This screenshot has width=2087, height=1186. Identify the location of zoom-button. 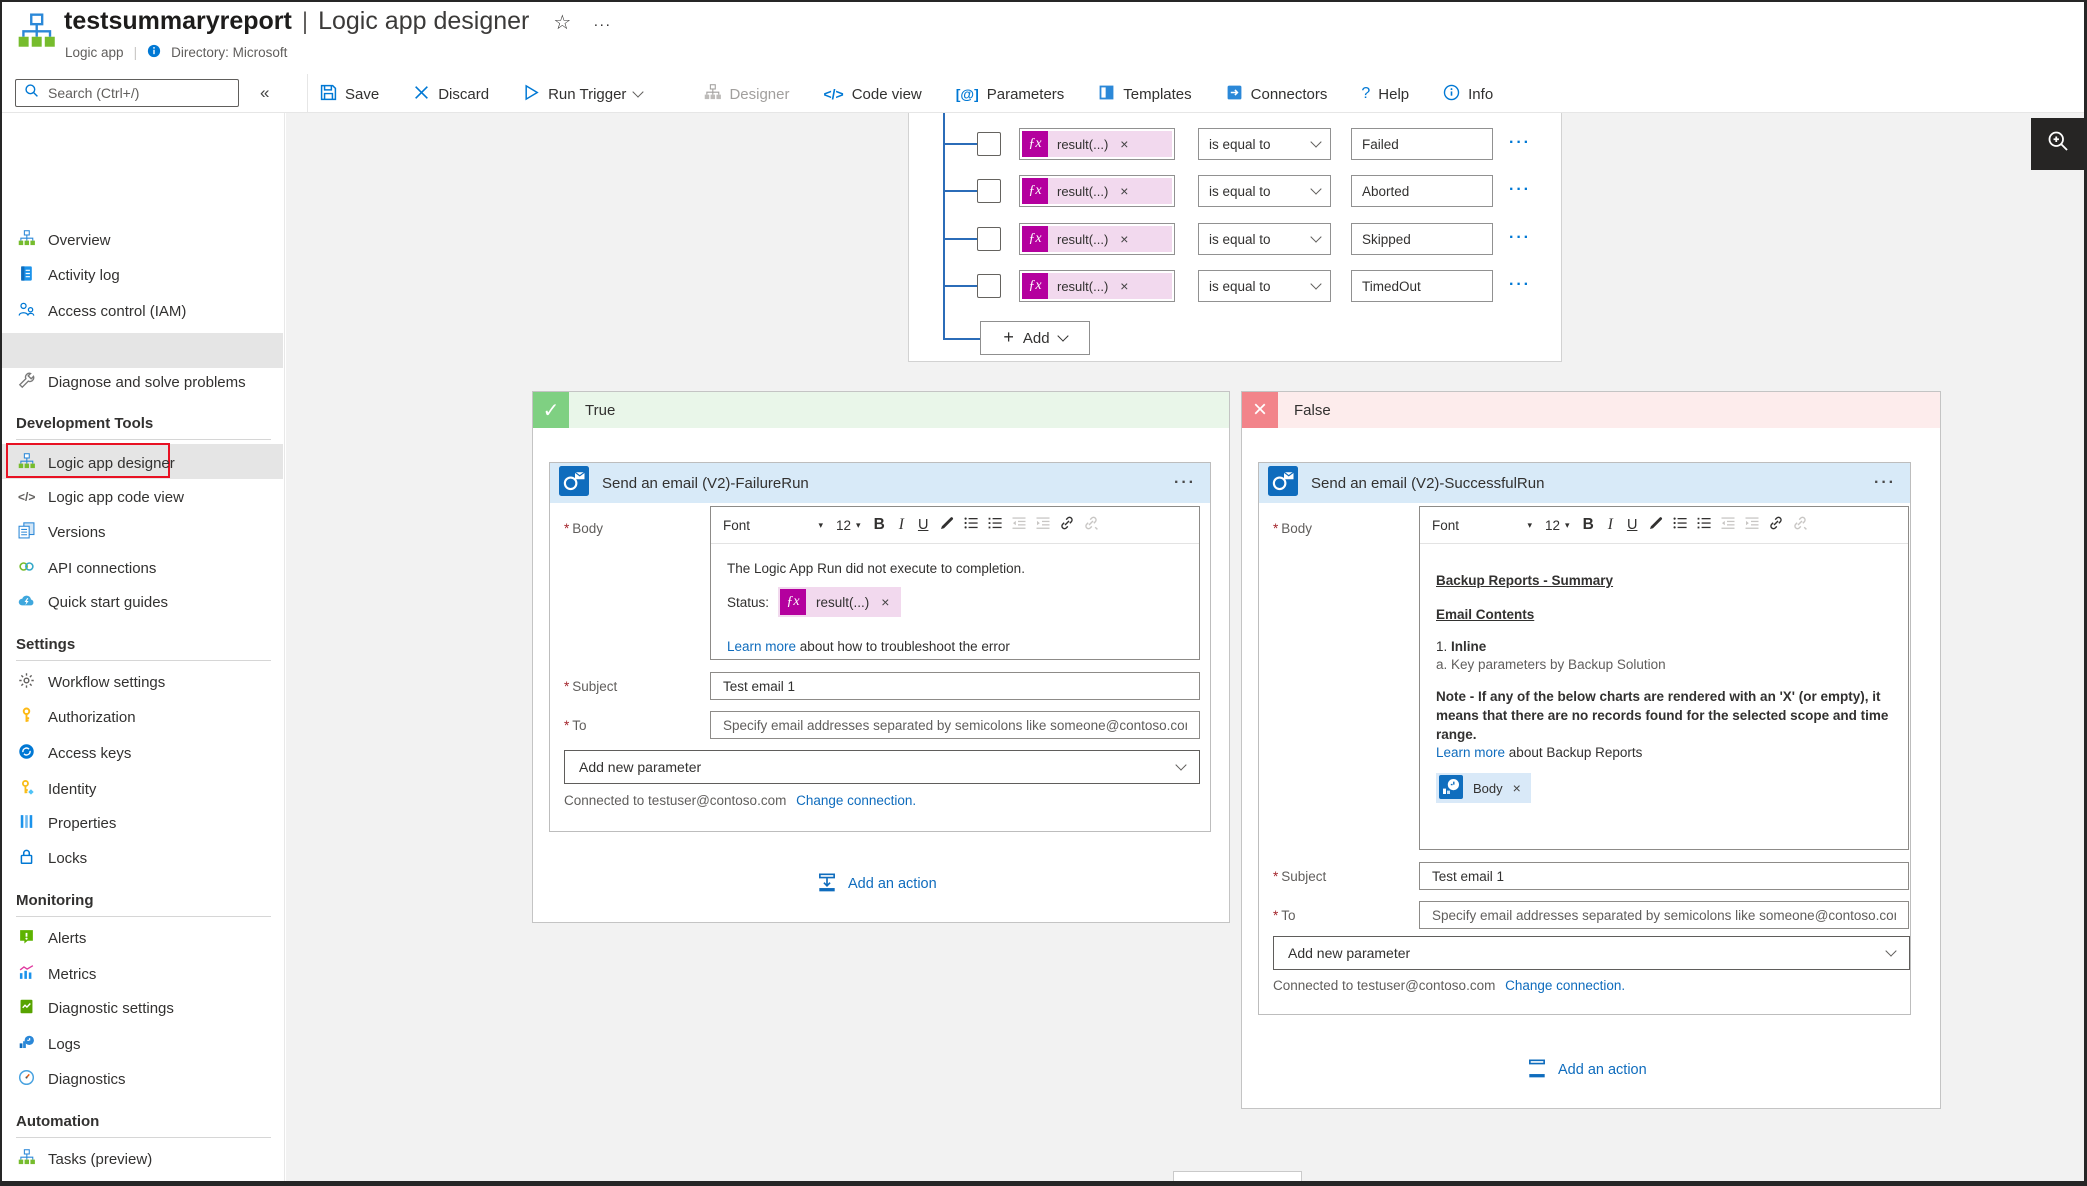
(2057, 144).